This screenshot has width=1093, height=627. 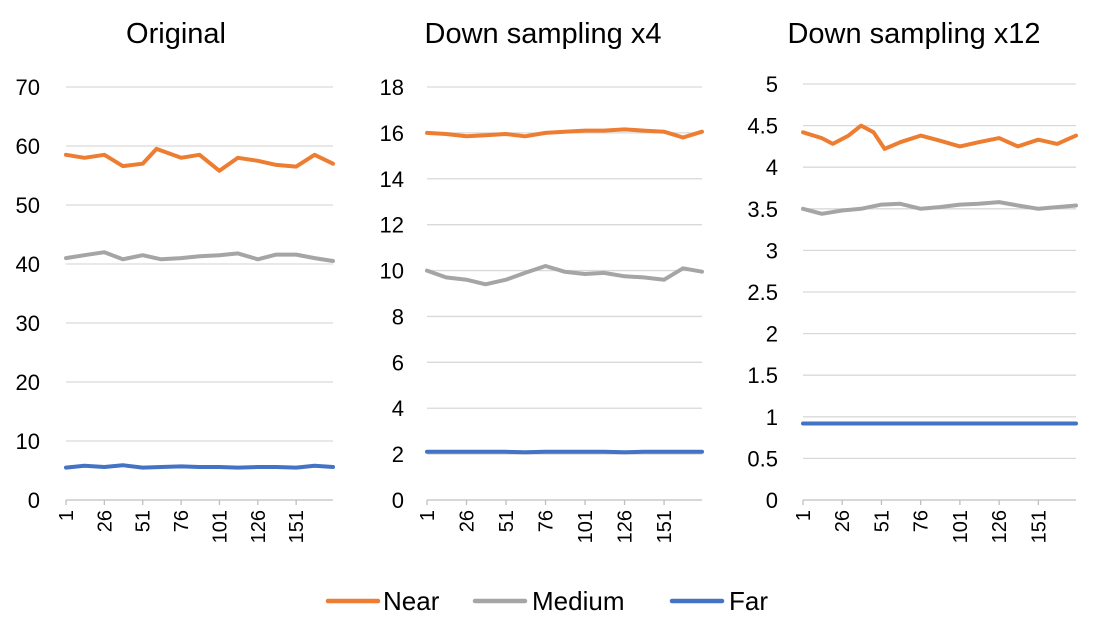 I want to click on y-tick-label: 18, so click(x=392, y=87).